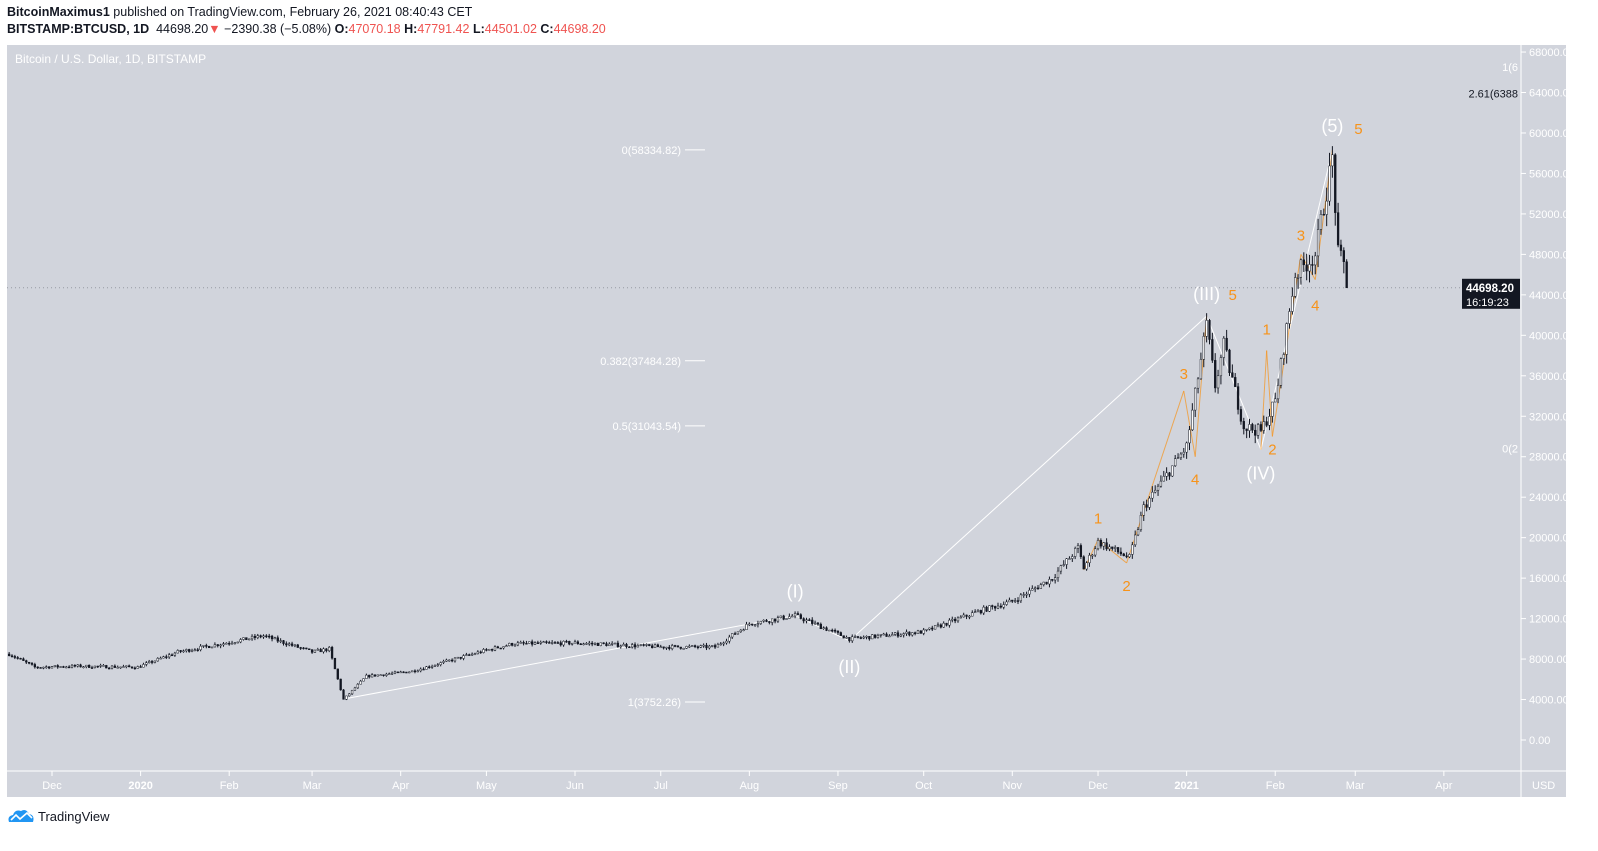  Describe the element at coordinates (1269, 393) in the screenshot. I see `minor-wave-line` at that location.